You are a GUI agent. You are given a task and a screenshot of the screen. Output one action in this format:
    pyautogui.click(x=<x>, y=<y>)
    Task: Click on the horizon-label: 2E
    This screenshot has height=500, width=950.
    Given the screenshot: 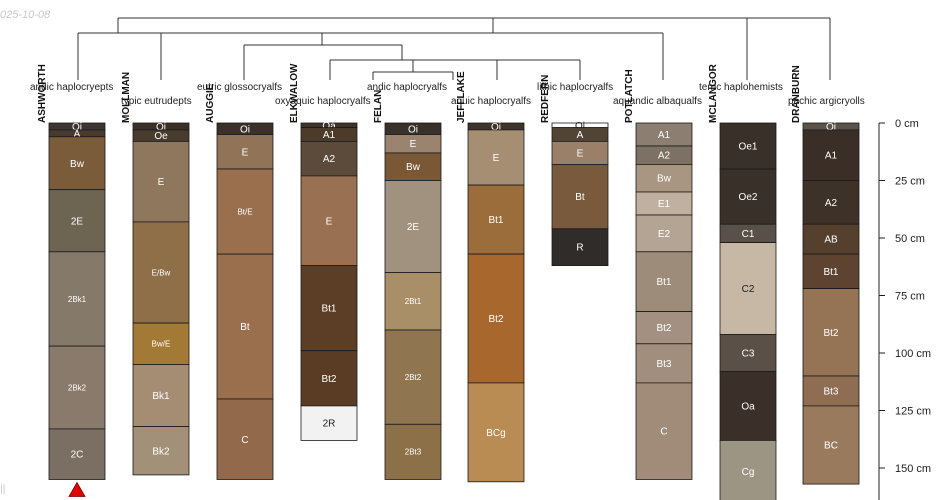 What is the action you would take?
    pyautogui.click(x=413, y=227)
    